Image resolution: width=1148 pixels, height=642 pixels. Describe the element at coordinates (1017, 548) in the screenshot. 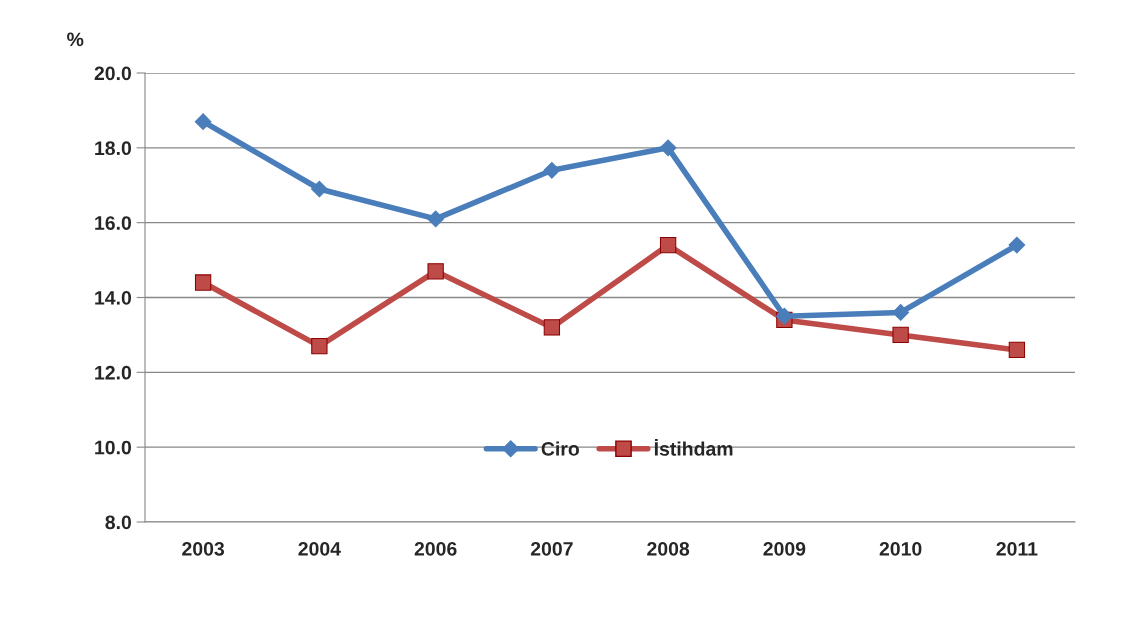

I see `x-tick-label: 2011` at that location.